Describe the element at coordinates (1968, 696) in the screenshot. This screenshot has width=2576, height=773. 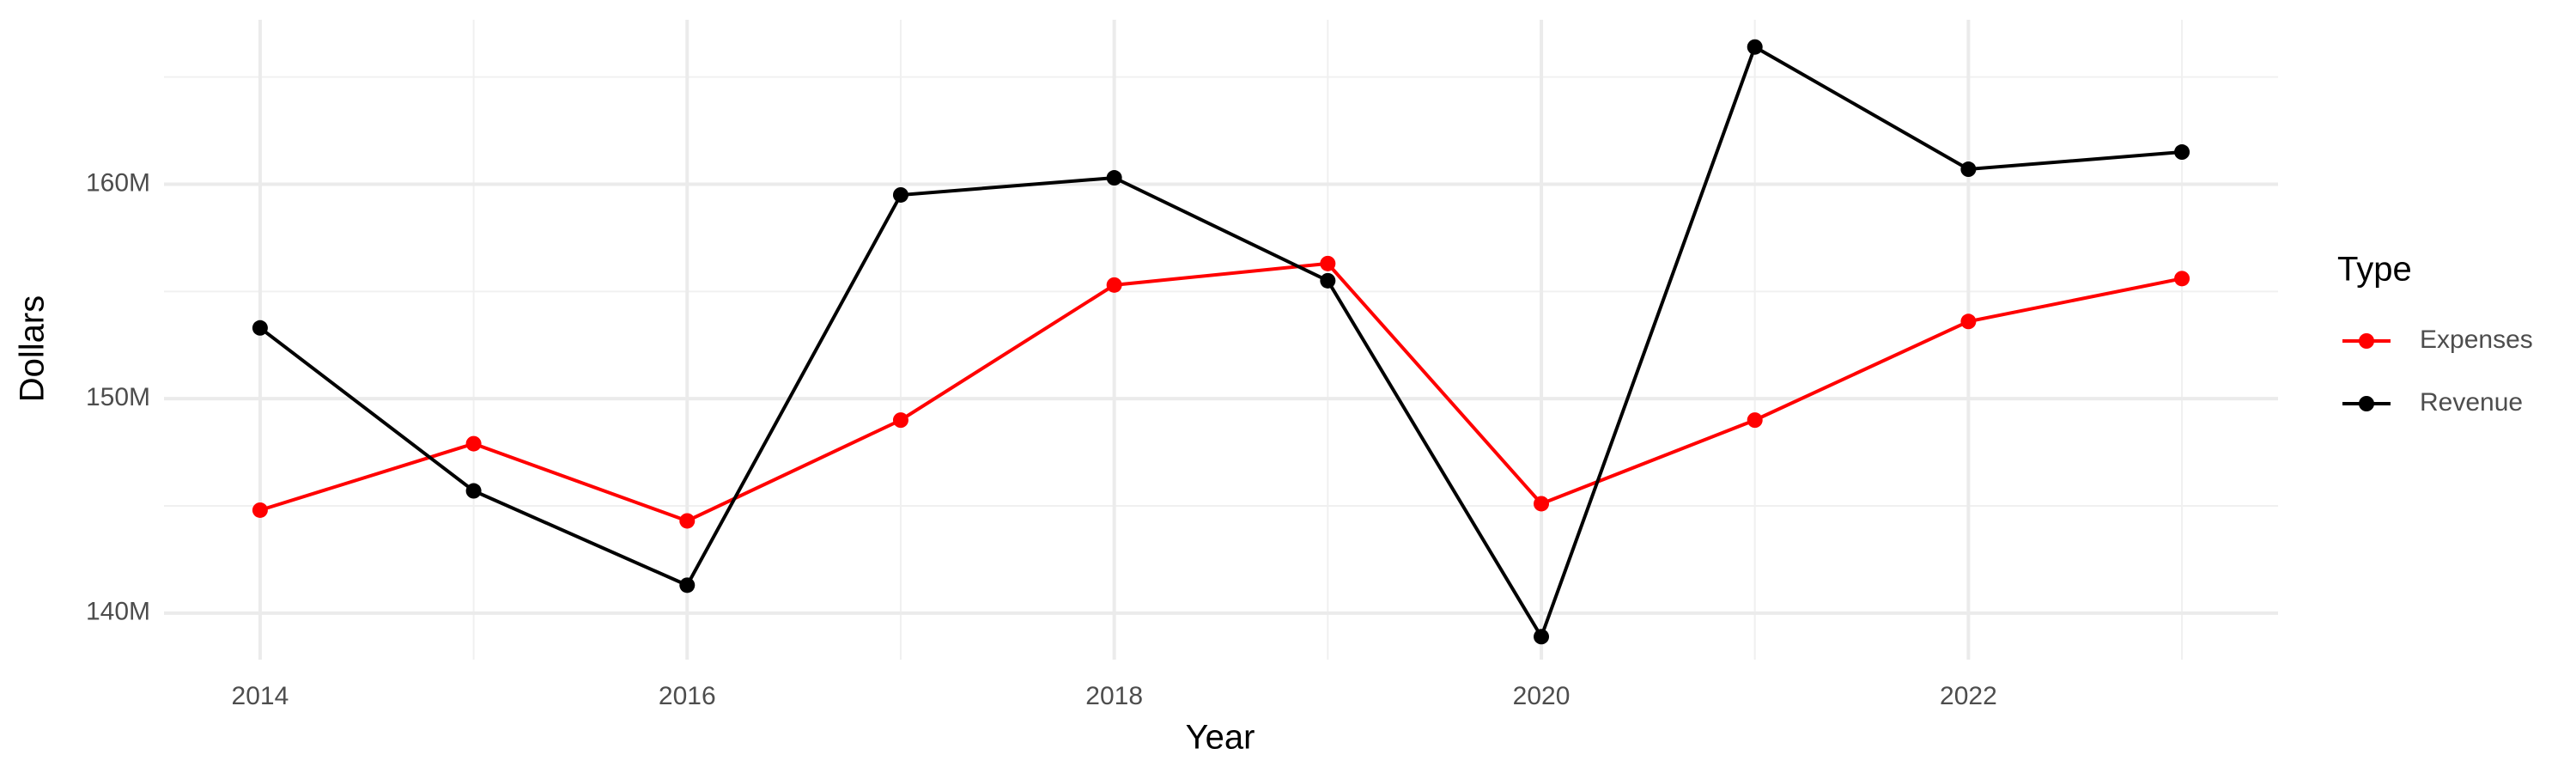
I see `x-tick-label: 2022` at that location.